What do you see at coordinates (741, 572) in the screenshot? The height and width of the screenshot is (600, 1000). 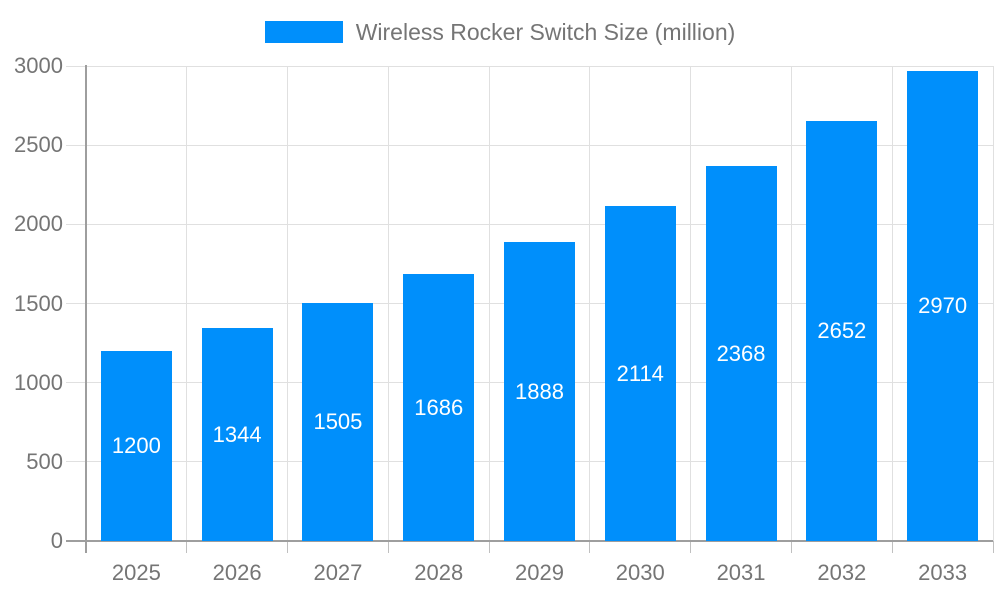 I see `x-axis-label: 2031` at bounding box center [741, 572].